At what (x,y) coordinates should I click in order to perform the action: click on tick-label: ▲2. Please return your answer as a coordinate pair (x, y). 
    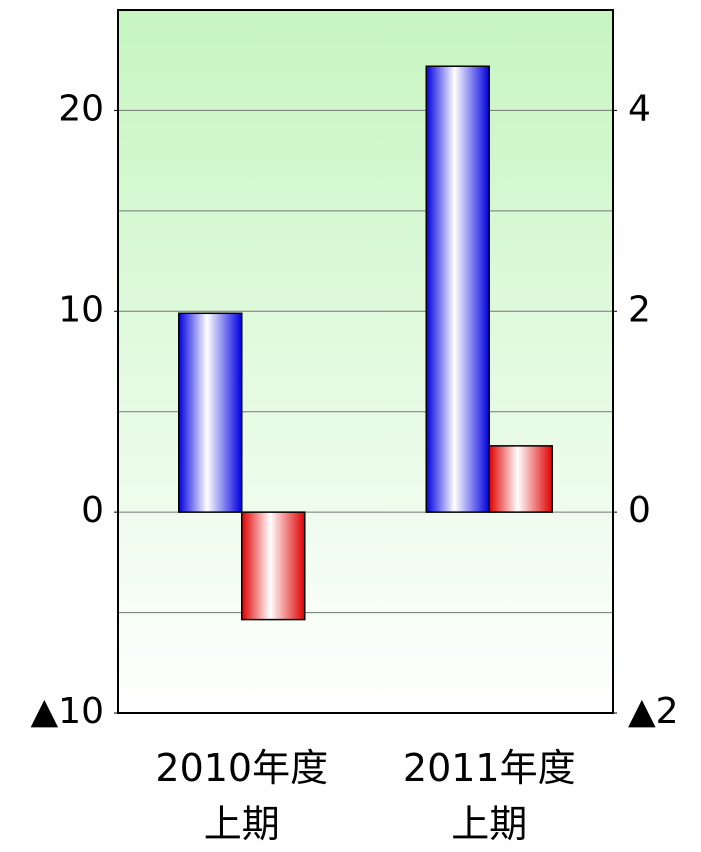
    Looking at the image, I should click on (653, 711).